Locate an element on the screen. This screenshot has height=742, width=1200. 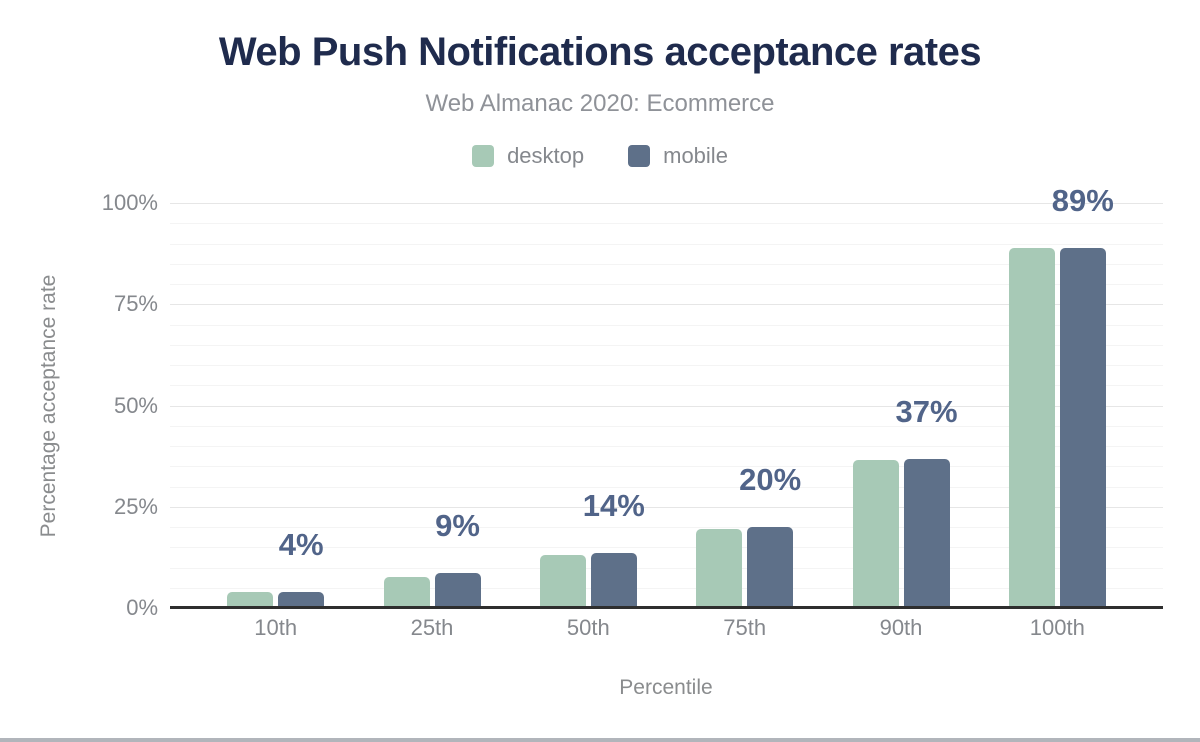
legend-label-mobile: mobile is located at coordinates (695, 155).